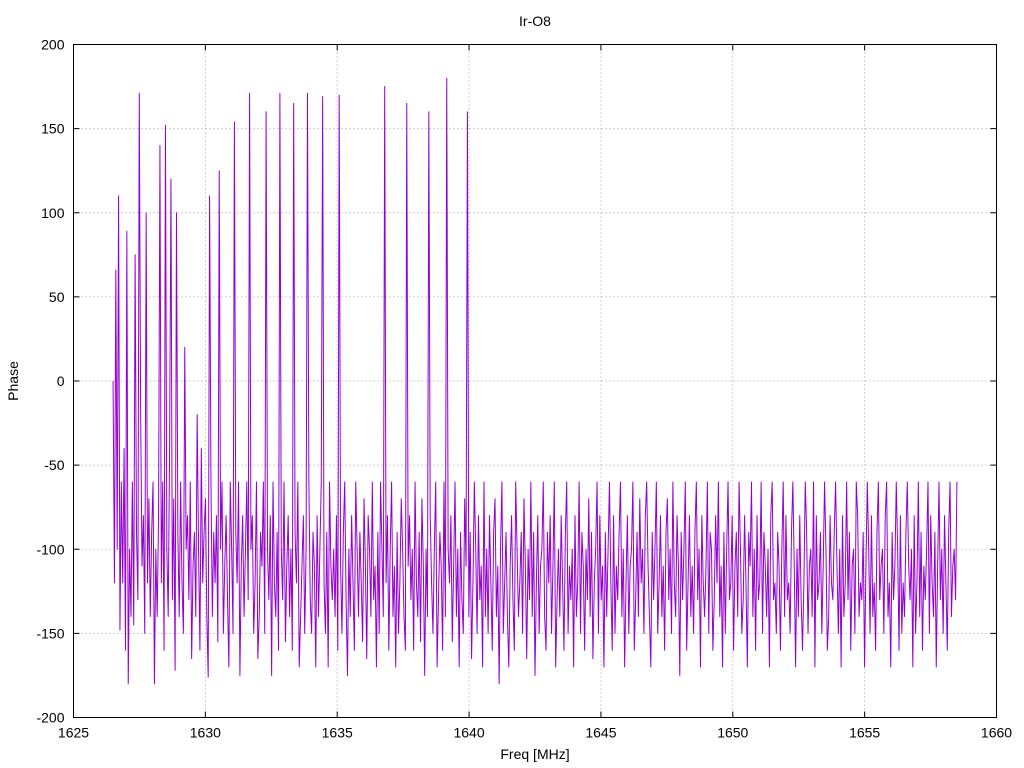  Describe the element at coordinates (57, 297) in the screenshot. I see `y-tick-label: 50` at that location.